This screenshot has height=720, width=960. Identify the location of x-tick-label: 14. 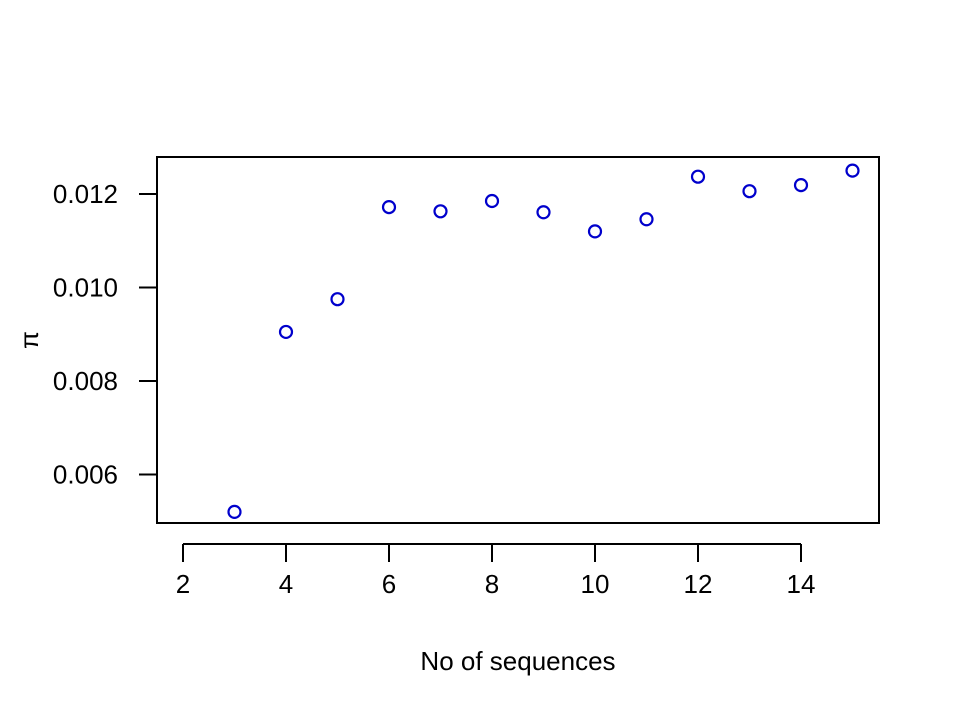
(801, 584).